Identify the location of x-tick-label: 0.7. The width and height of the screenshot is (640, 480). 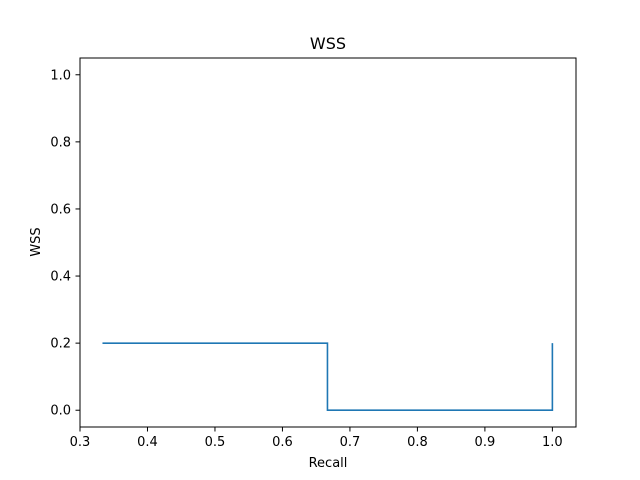
(350, 442).